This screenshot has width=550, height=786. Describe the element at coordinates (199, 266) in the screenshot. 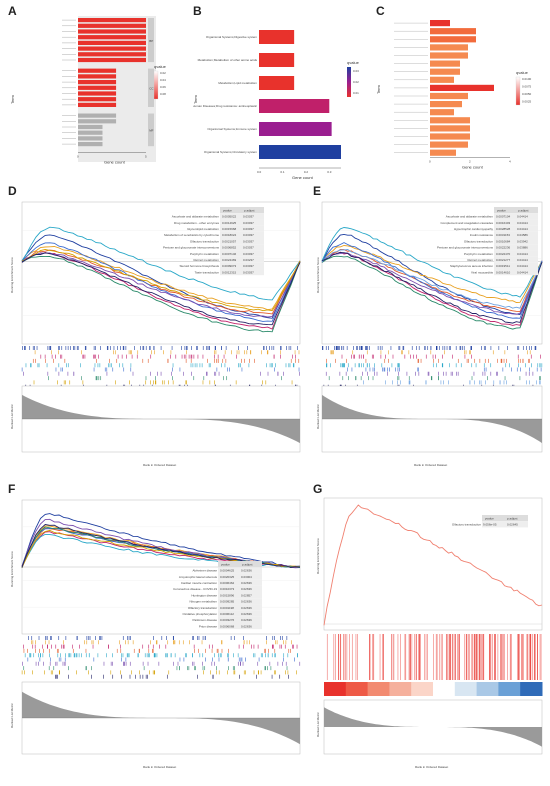

I see `series-name: Steroid hormone biosynthesis` at that location.